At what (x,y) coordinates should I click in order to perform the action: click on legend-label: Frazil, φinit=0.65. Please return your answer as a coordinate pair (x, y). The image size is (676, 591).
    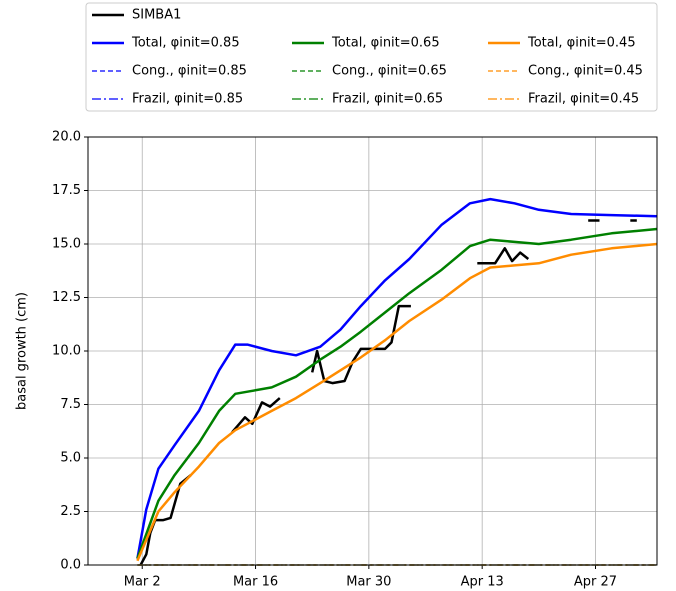
    Looking at the image, I should click on (387, 99).